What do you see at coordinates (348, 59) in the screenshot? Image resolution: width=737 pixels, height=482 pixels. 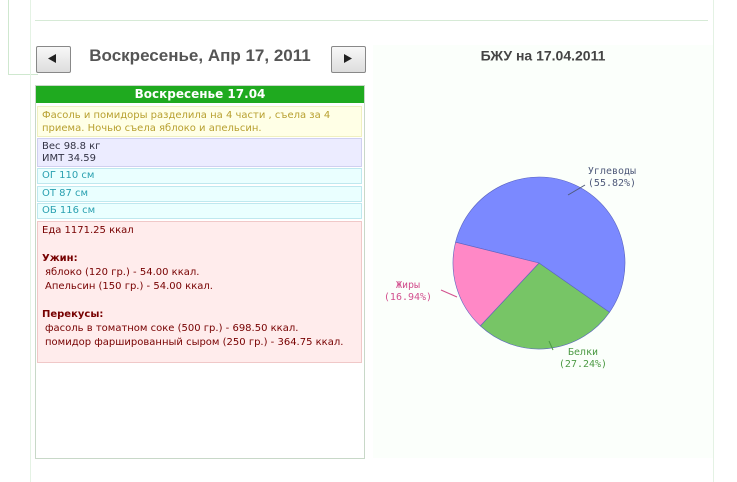 I see `next-button` at bounding box center [348, 59].